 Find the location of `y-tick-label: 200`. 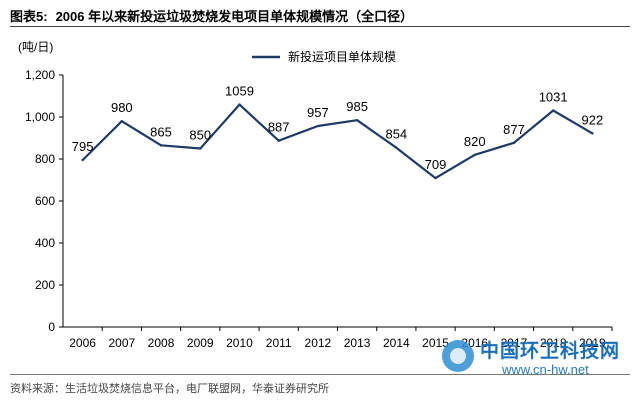

y-tick-label: 200 is located at coordinates (45, 285).